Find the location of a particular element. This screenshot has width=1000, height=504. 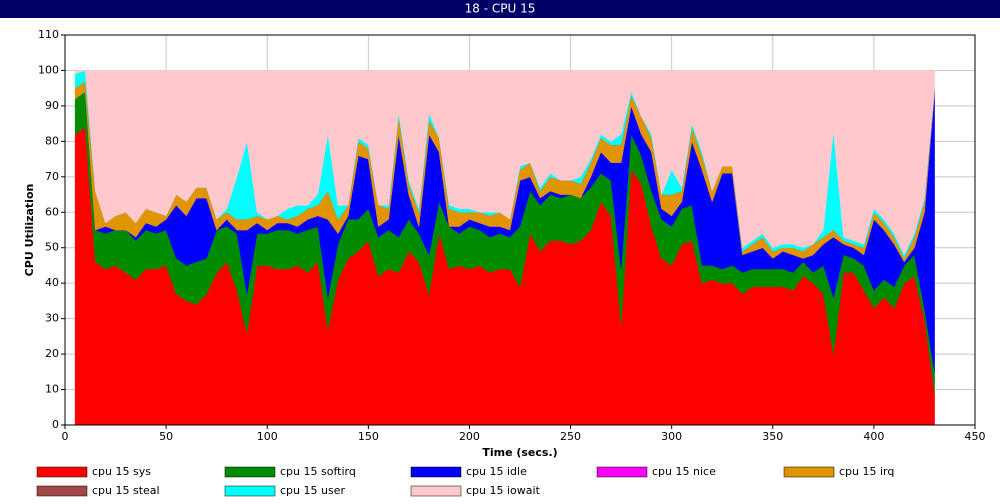

y-tick-label: 0 is located at coordinates (55, 424).